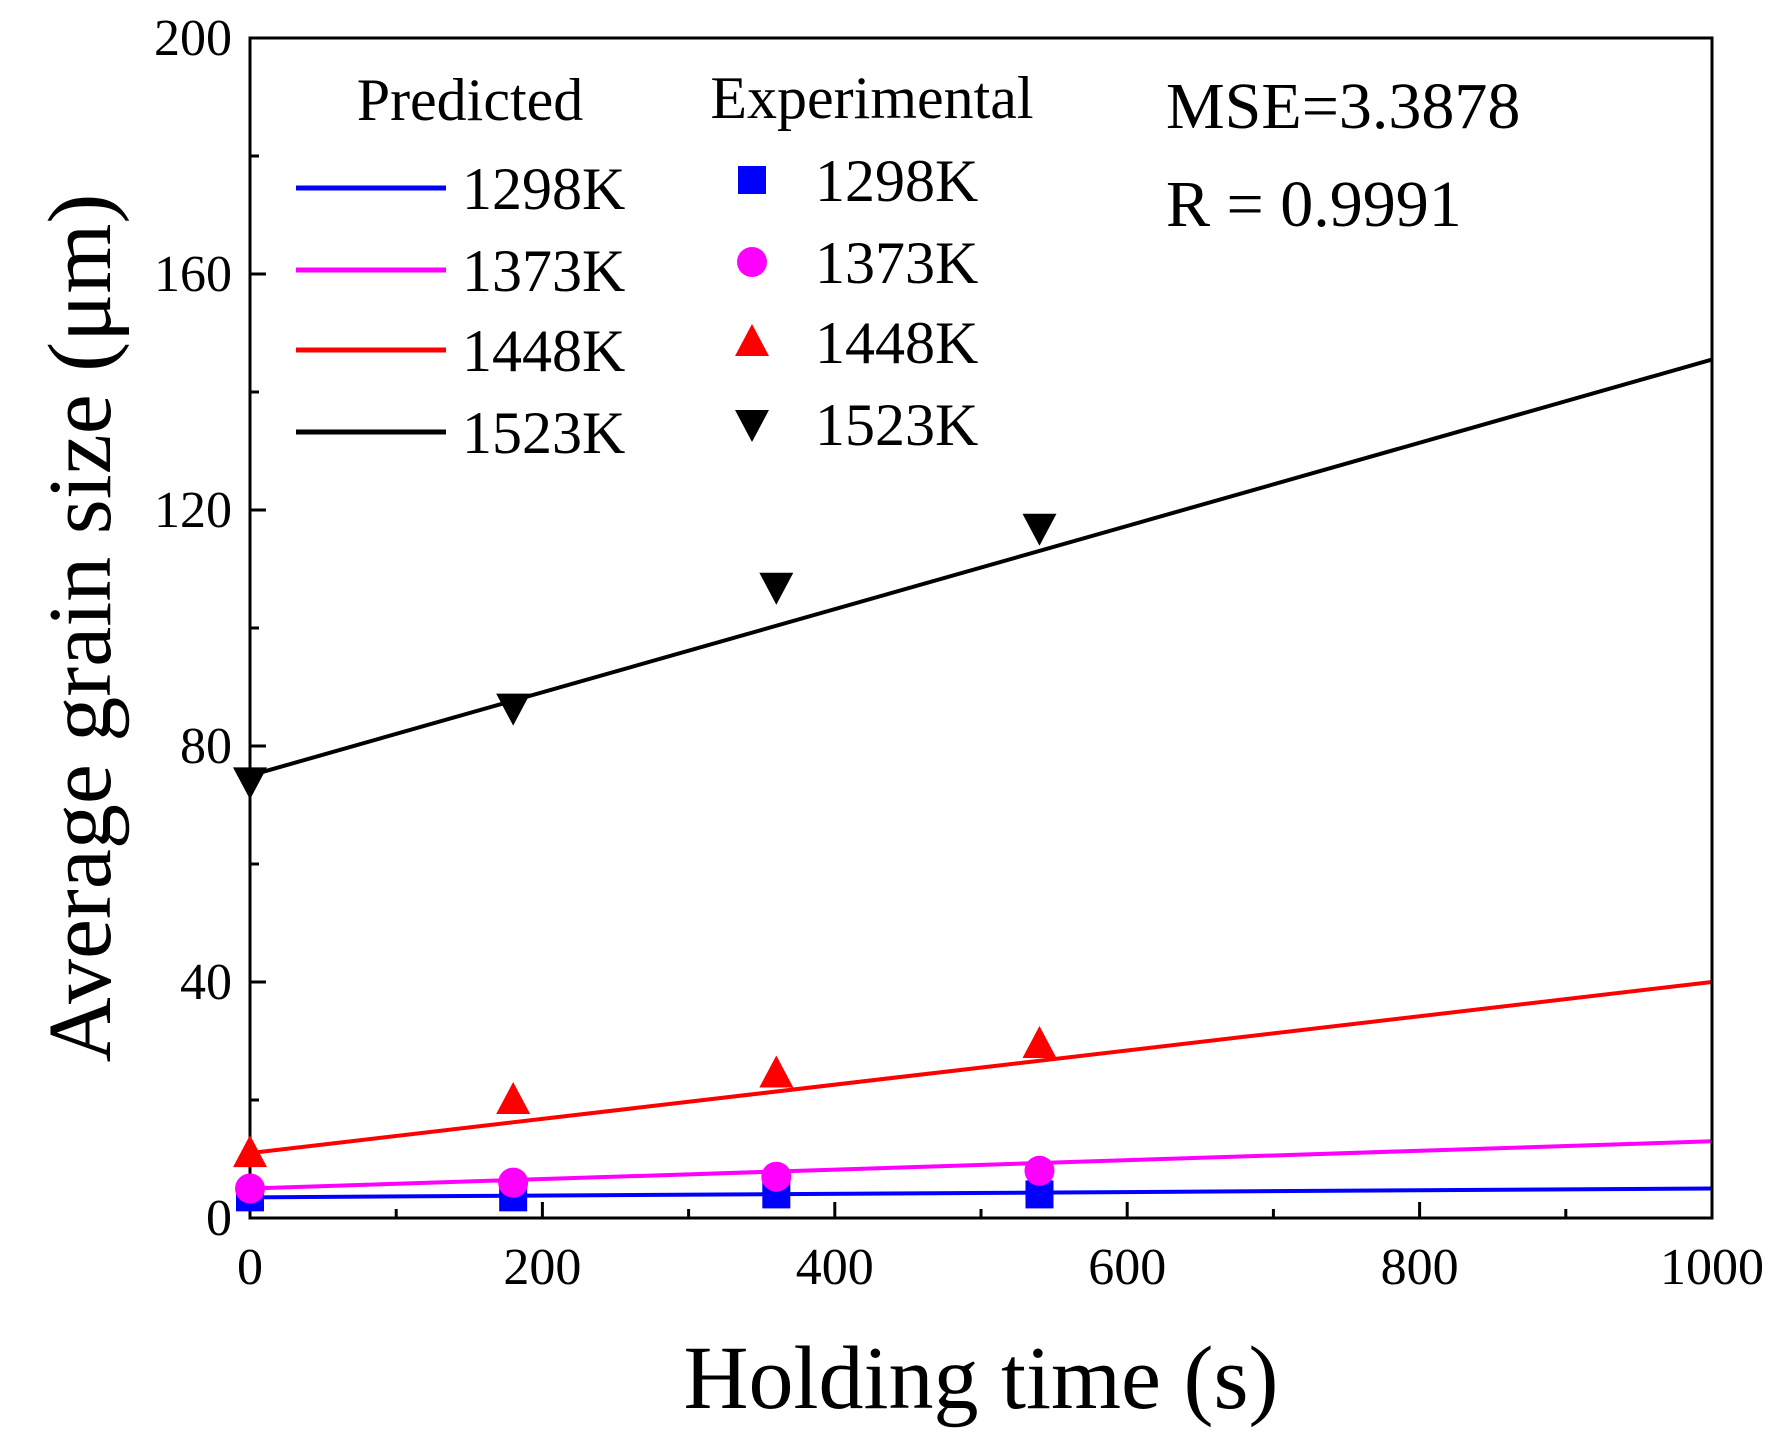 The image size is (1790, 1440). I want to click on legend-label-experimental: 1373K, so click(896, 263).